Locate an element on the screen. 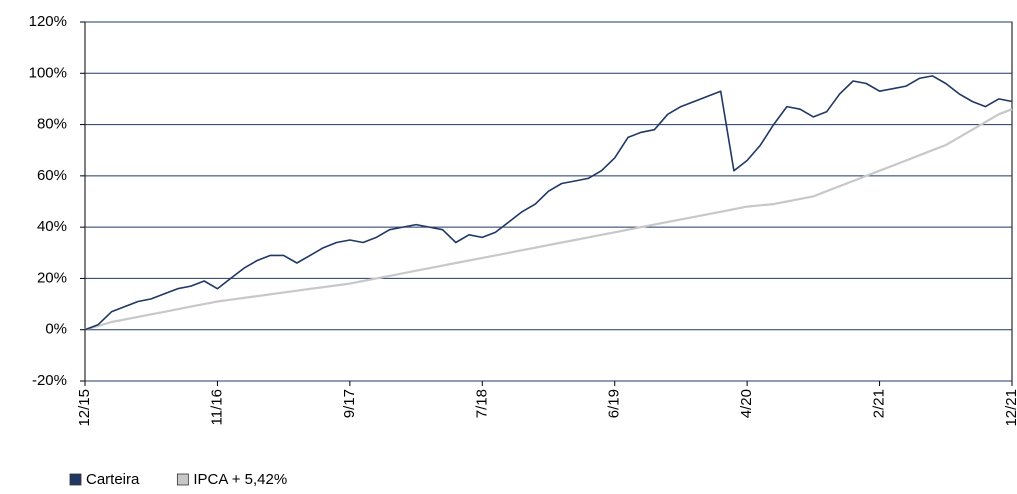 This screenshot has height=494, width=1017. x-tick-label: 7/18 is located at coordinates (481, 403).